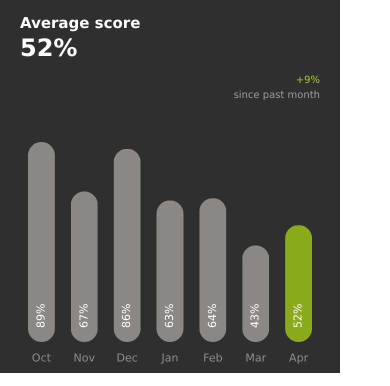  I want to click on x-tick-label: Oct, so click(42, 358).